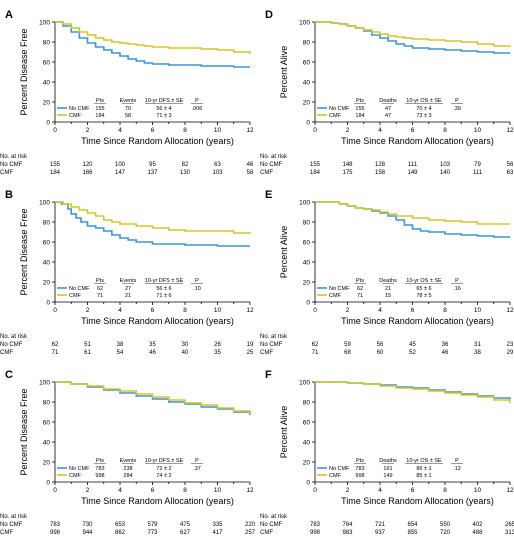 The width and height of the screenshot is (514, 545). I want to click on stats-header: 10-yr DFS ± SE, so click(164, 281).